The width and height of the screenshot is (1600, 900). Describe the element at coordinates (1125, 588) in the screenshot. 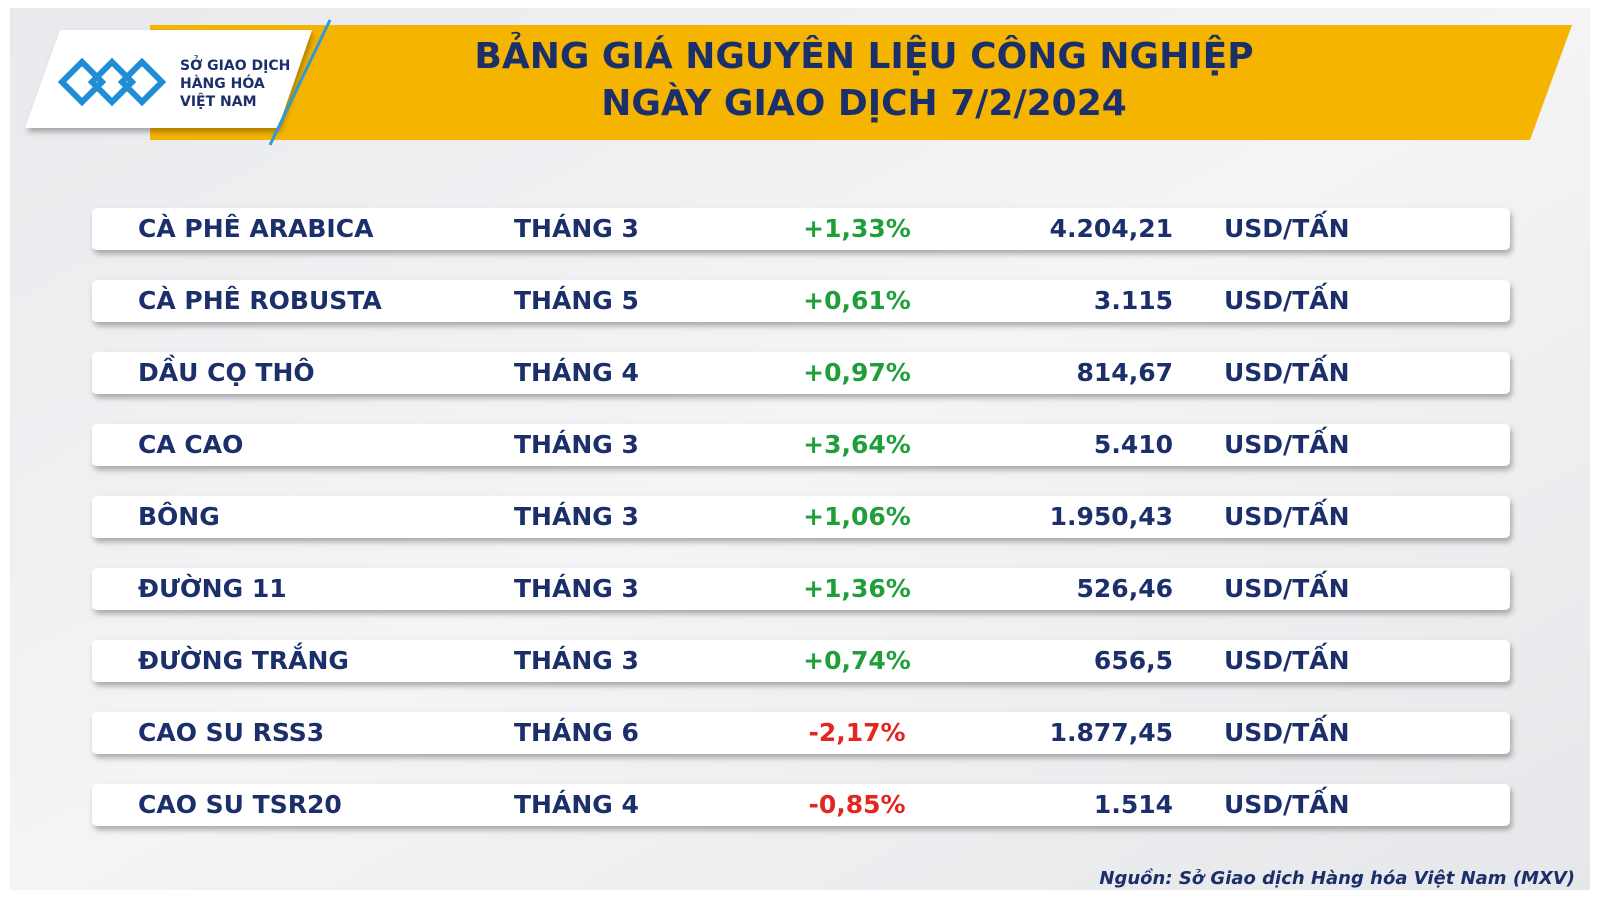

I see `price: 526,46` at that location.